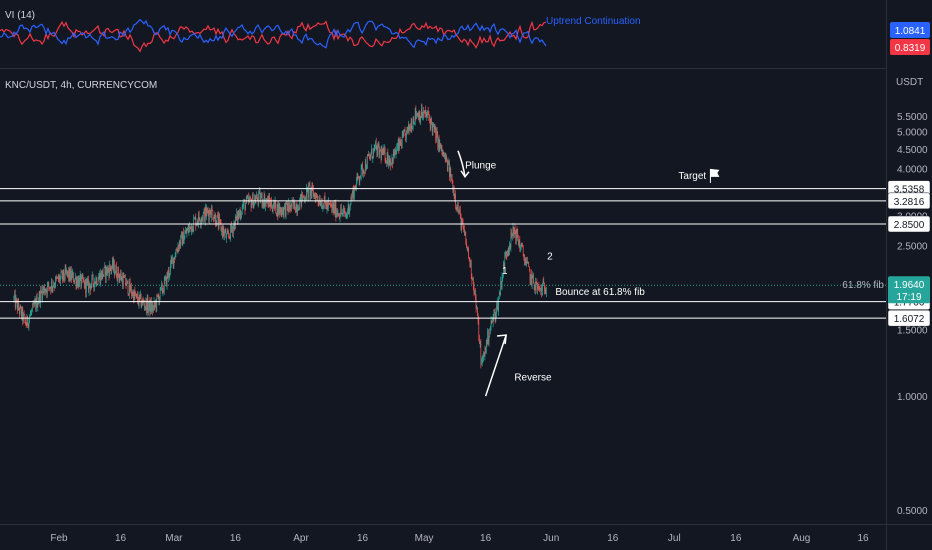  Describe the element at coordinates (59, 538) in the screenshot. I see `time-tick-label: Feb` at that location.